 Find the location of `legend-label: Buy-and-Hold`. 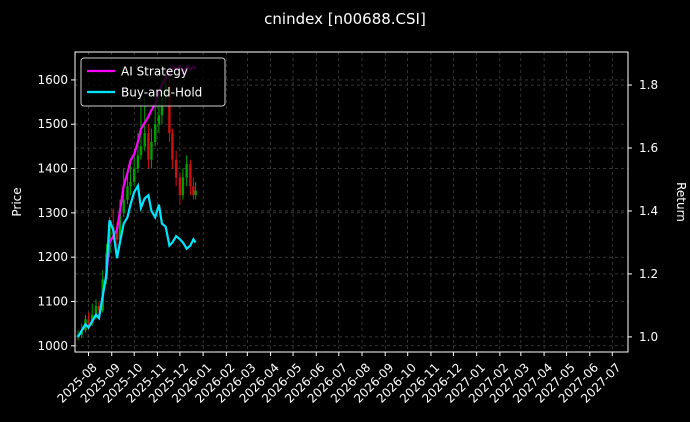

legend-label: Buy-and-Hold is located at coordinates (161, 93).